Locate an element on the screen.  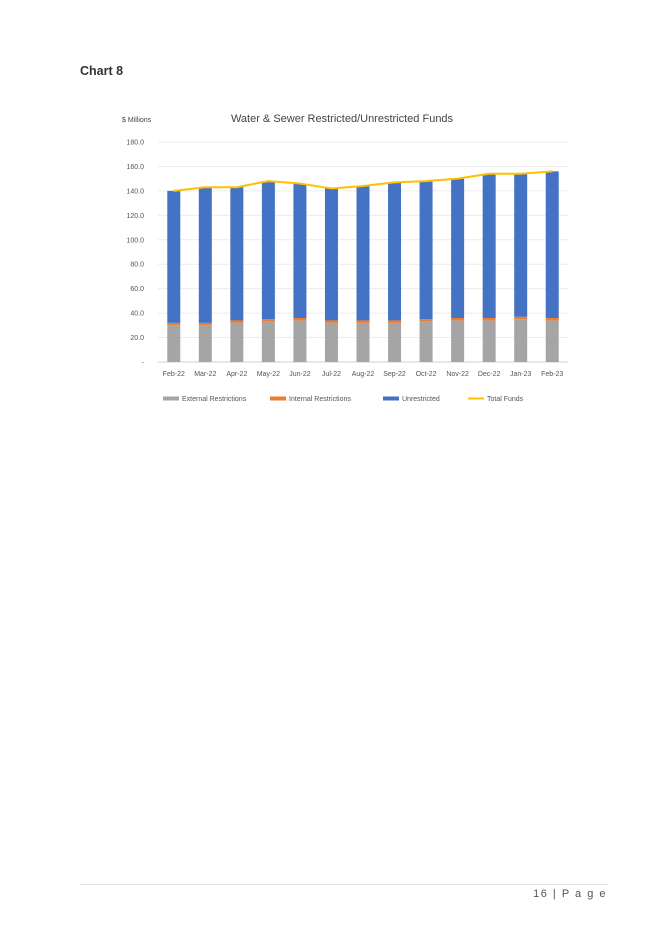
x-tick-label: May-22 is located at coordinates (268, 374).